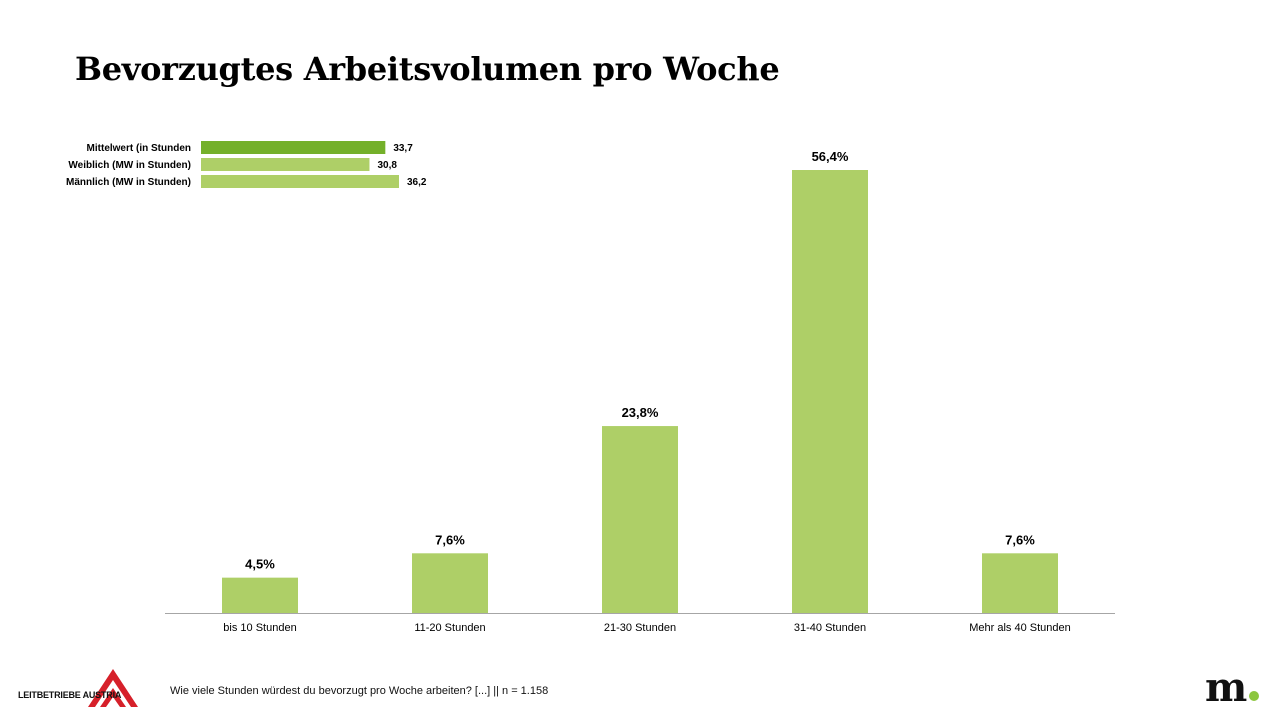  Describe the element at coordinates (80, 688) in the screenshot. I see `leitbetriebe-austria-logo: LEITBETRIEBE AUSTRIA` at that location.